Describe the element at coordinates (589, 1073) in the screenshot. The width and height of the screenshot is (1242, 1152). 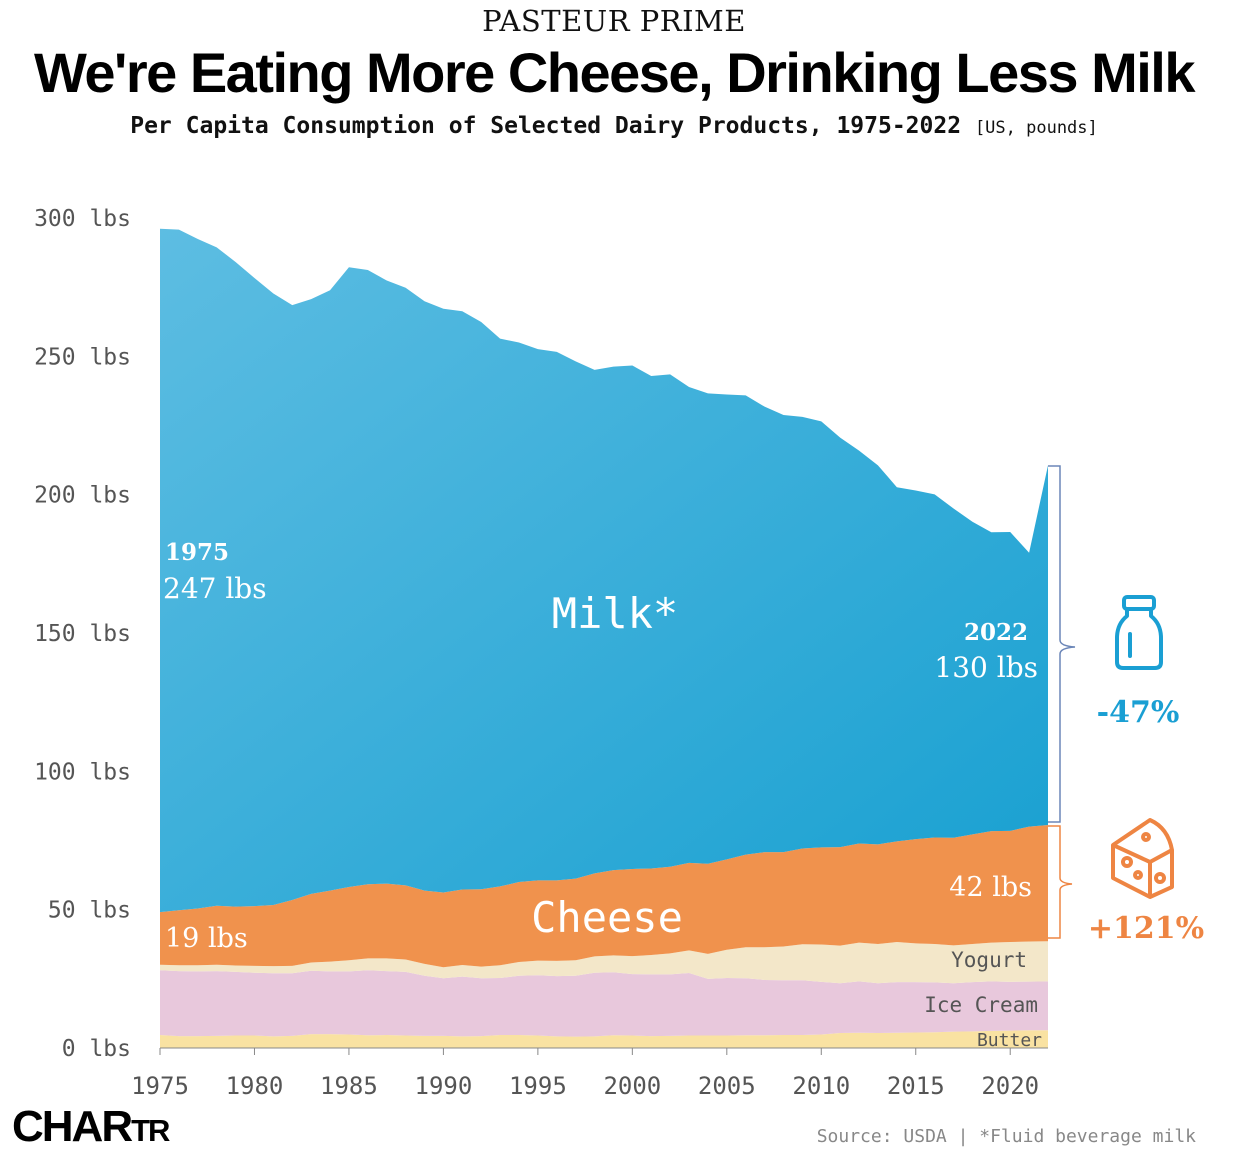
I see `x-axis: 1975 1980 1985 1990 1995 2000 2005 2010 2015 2020` at that location.